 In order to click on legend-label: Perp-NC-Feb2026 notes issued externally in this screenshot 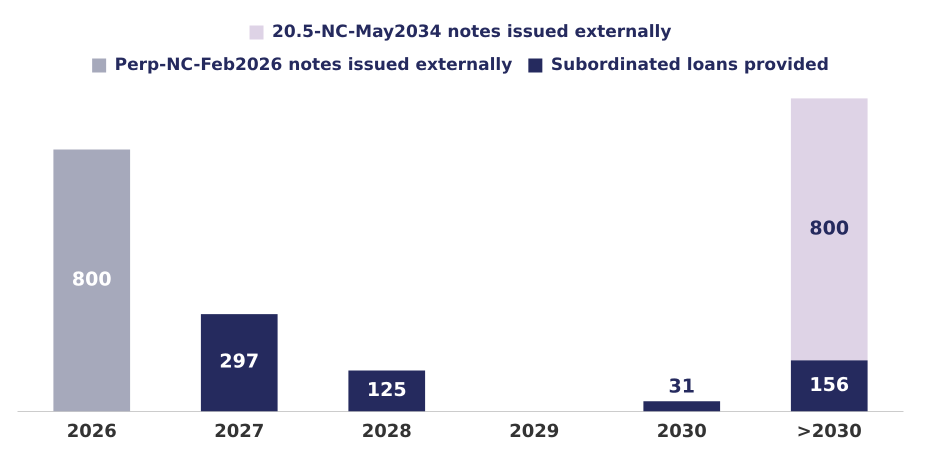, I will do `click(313, 64)`.